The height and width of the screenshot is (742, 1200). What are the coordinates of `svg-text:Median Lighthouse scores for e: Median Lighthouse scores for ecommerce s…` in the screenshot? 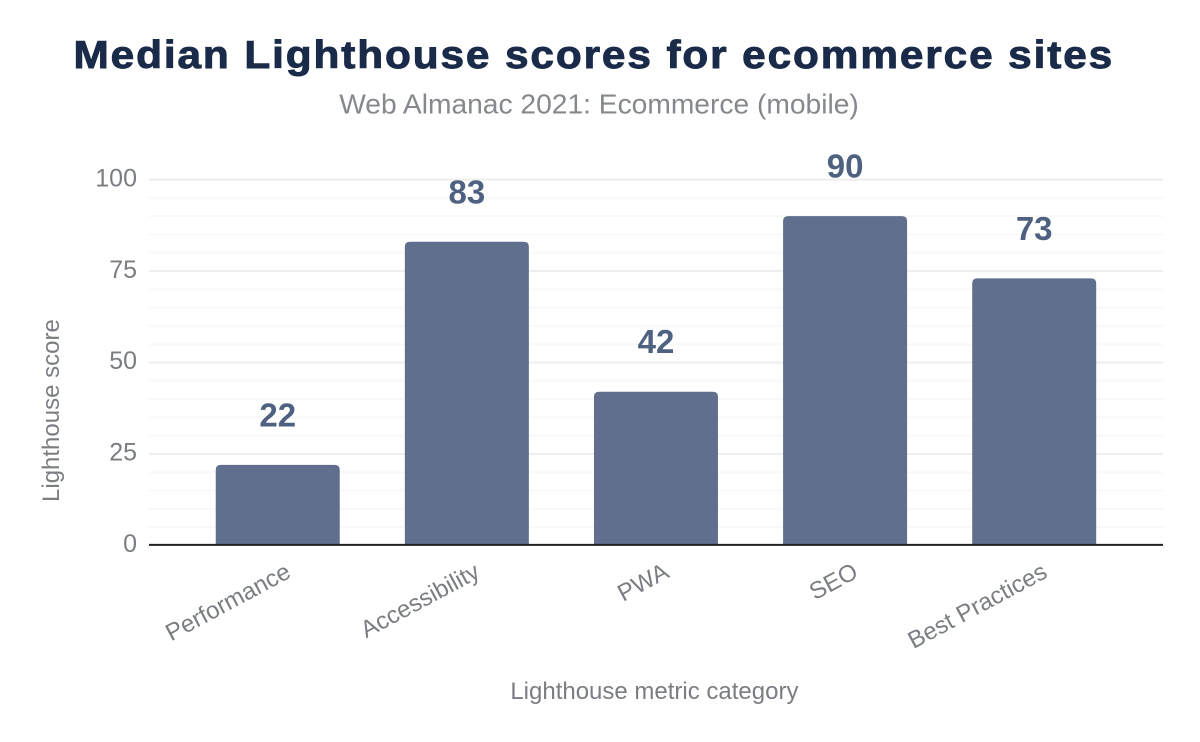 It's located at (594, 55).